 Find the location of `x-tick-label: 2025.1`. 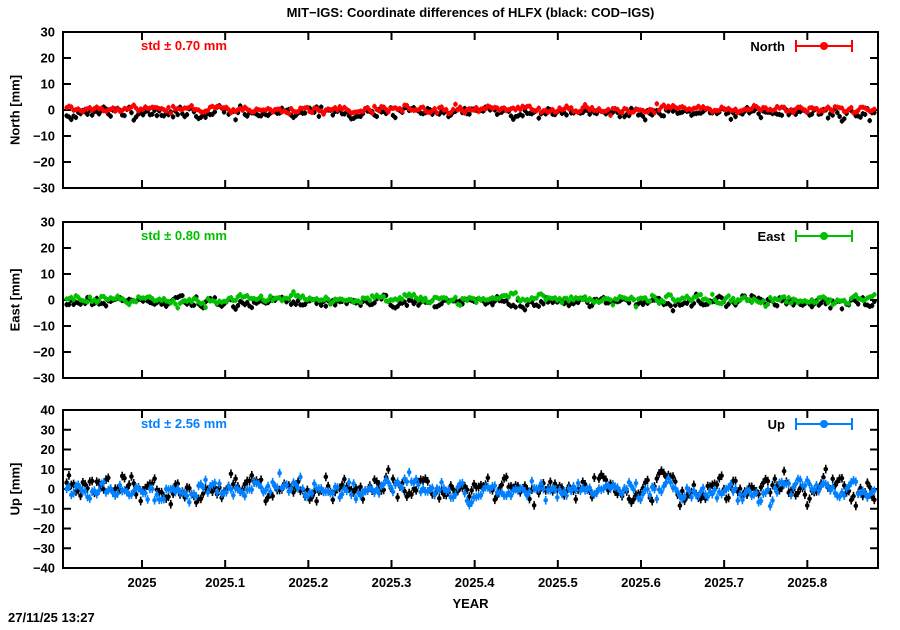

x-tick-label: 2025.1 is located at coordinates (225, 582).